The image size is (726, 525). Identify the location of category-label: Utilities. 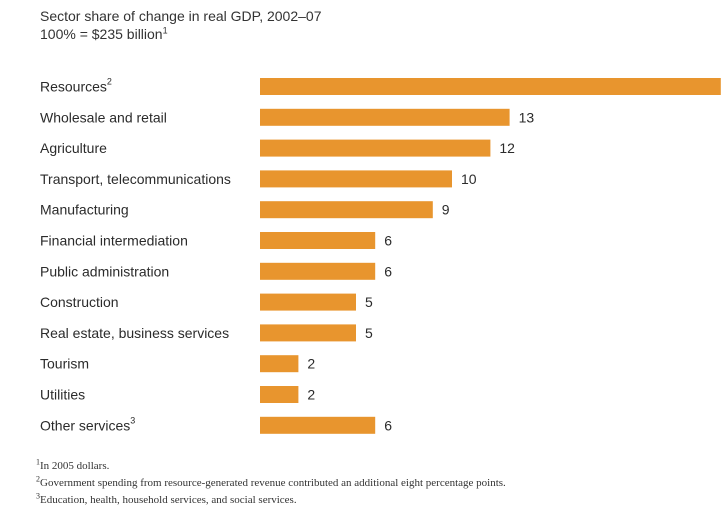
(62, 395).